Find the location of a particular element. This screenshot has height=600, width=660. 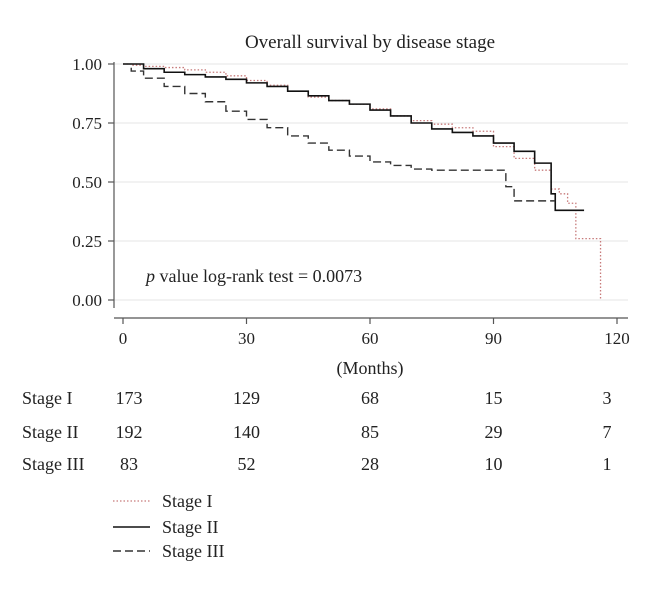

chart-title: Overall survival by disease stage is located at coordinates (370, 42).